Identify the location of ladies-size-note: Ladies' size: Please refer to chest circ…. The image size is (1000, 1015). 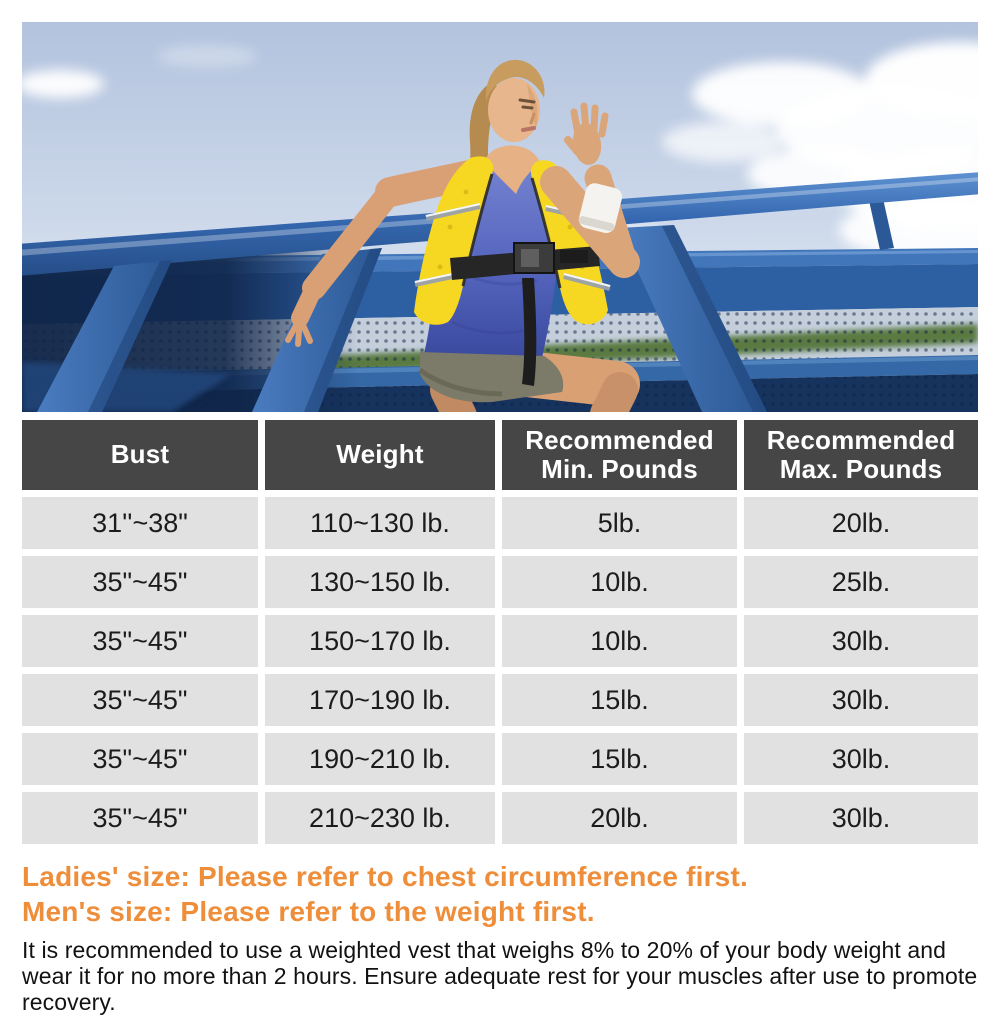
(385, 876).